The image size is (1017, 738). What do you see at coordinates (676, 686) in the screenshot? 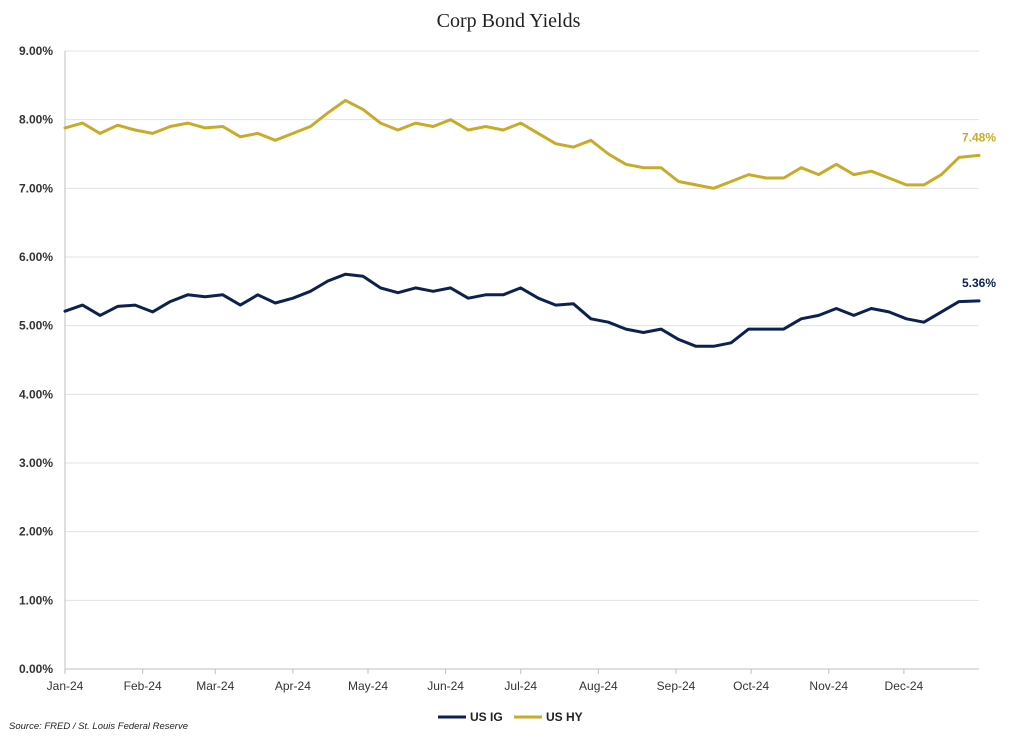
I see `x-tick-label: Sep-24` at bounding box center [676, 686].